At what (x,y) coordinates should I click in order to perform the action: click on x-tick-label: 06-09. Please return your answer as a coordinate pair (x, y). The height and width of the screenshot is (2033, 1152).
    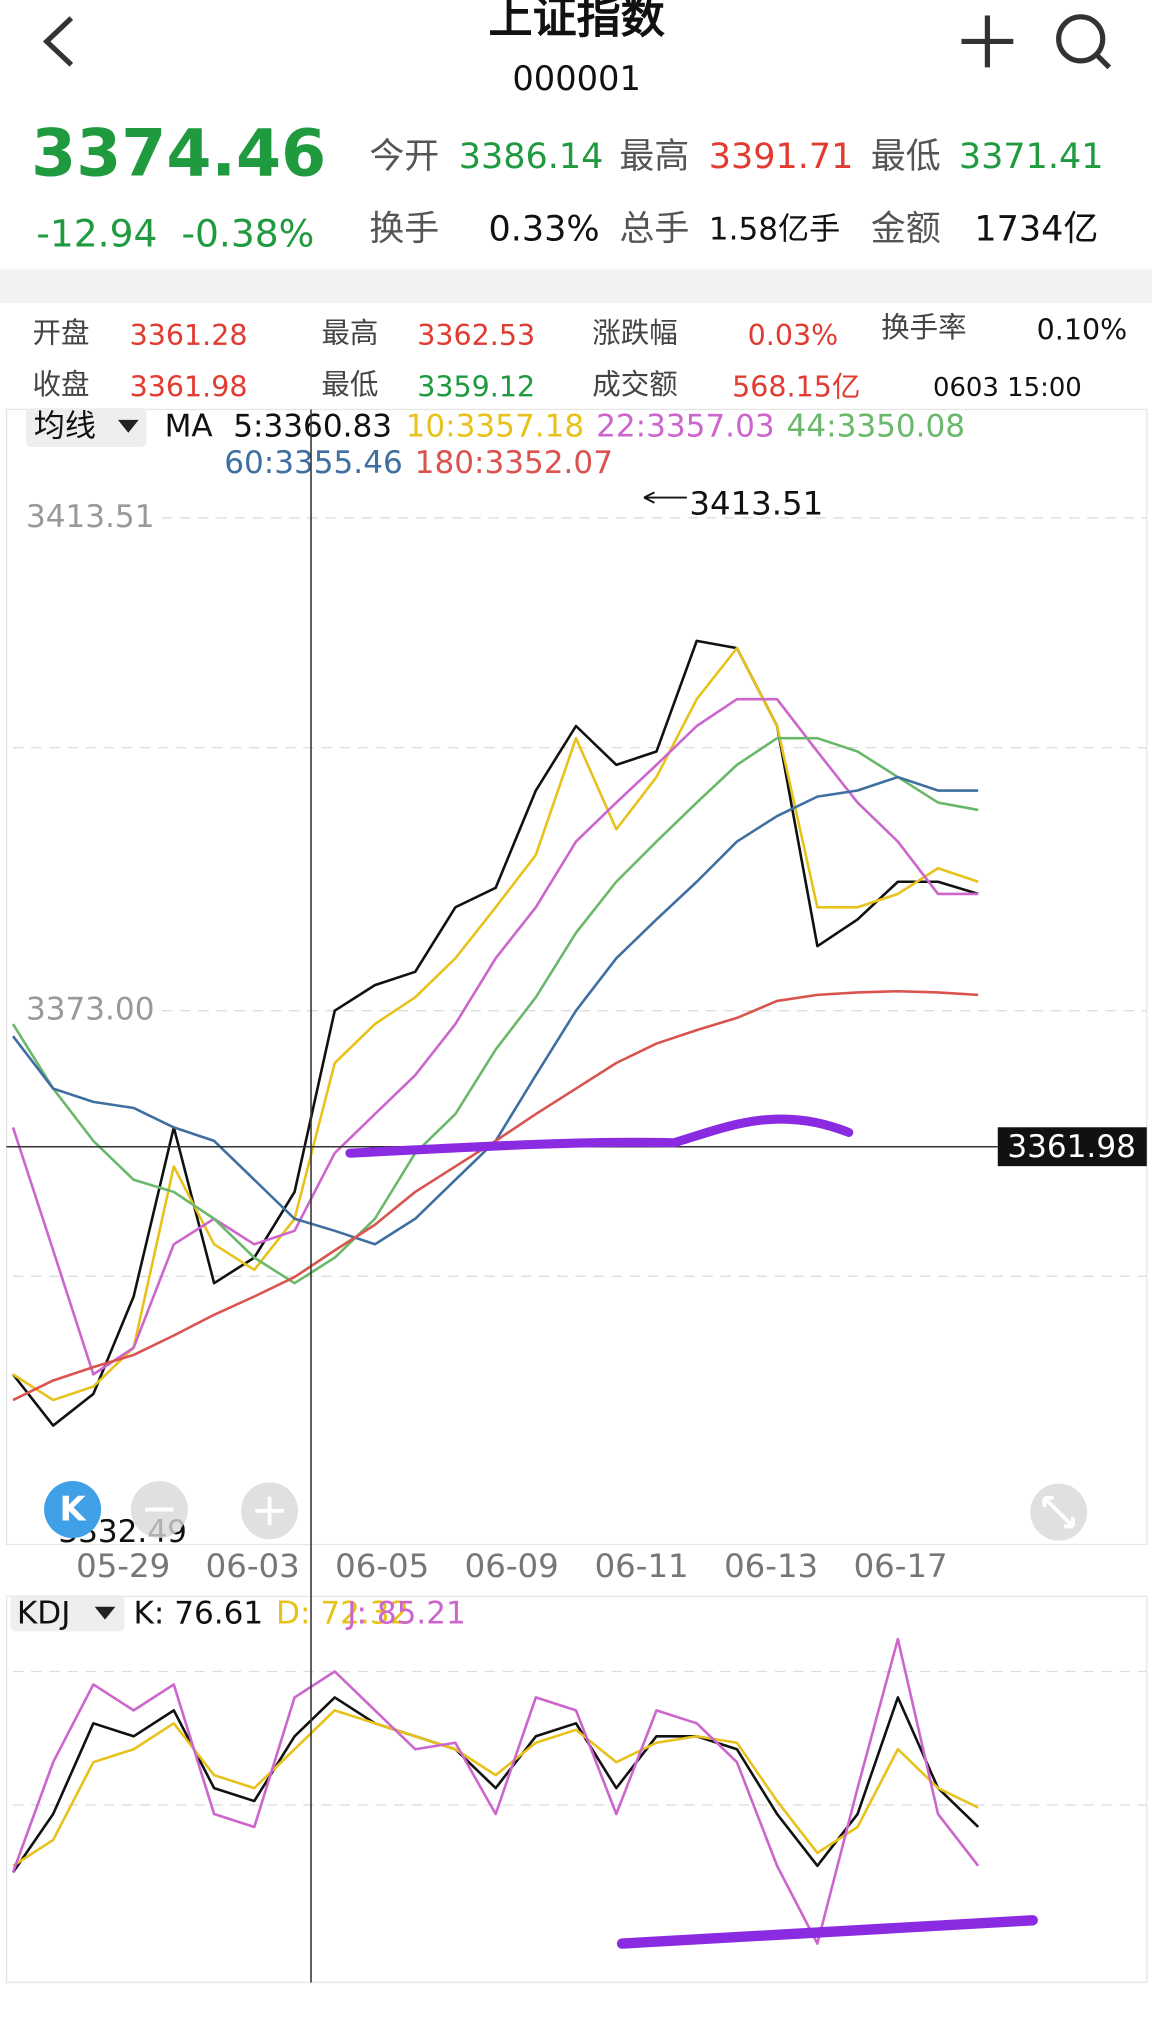
    Looking at the image, I should click on (512, 1566).